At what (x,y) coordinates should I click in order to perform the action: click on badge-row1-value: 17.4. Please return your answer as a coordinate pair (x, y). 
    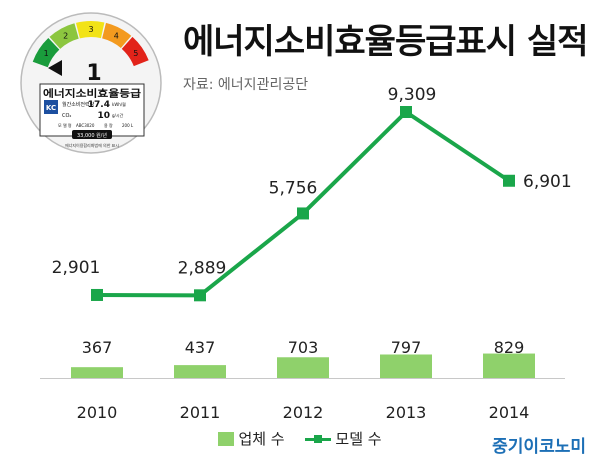
    Looking at the image, I should click on (99, 105).